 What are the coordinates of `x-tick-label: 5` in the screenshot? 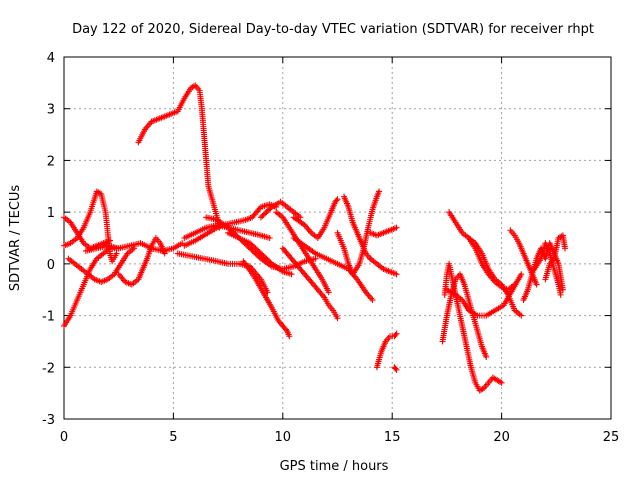 It's located at (173, 437).